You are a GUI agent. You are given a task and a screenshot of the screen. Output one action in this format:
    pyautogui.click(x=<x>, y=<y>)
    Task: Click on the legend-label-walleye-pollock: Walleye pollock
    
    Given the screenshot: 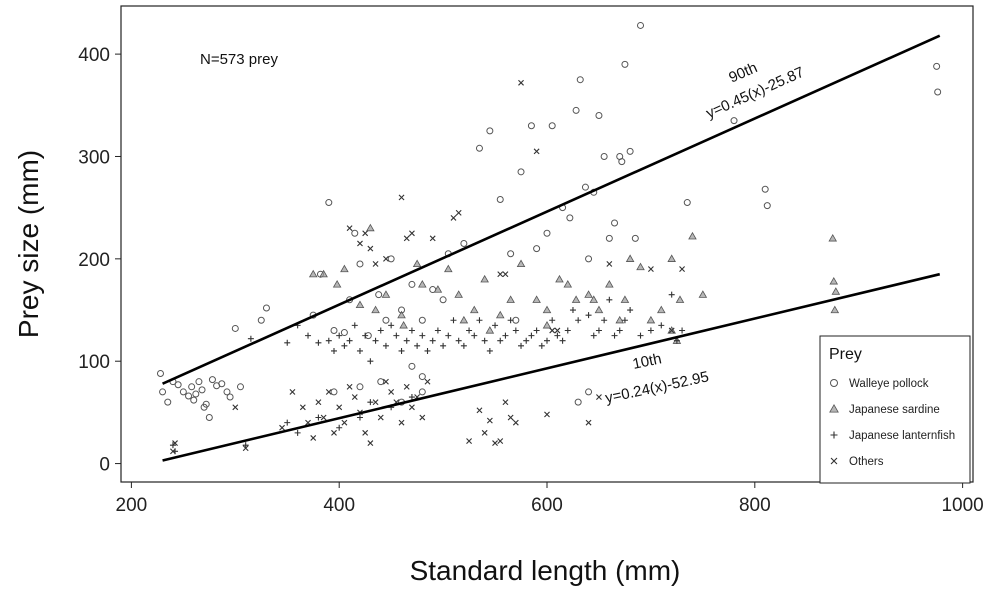 What is the action you would take?
    pyautogui.click(x=889, y=384)
    